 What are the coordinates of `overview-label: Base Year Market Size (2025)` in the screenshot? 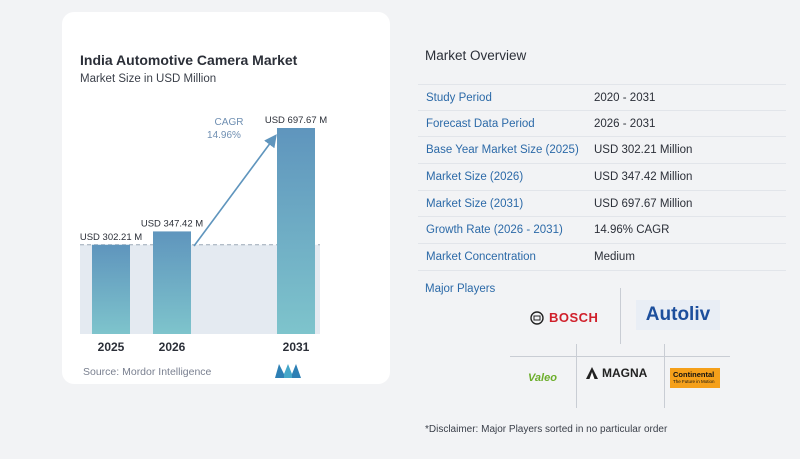 It's located at (502, 150).